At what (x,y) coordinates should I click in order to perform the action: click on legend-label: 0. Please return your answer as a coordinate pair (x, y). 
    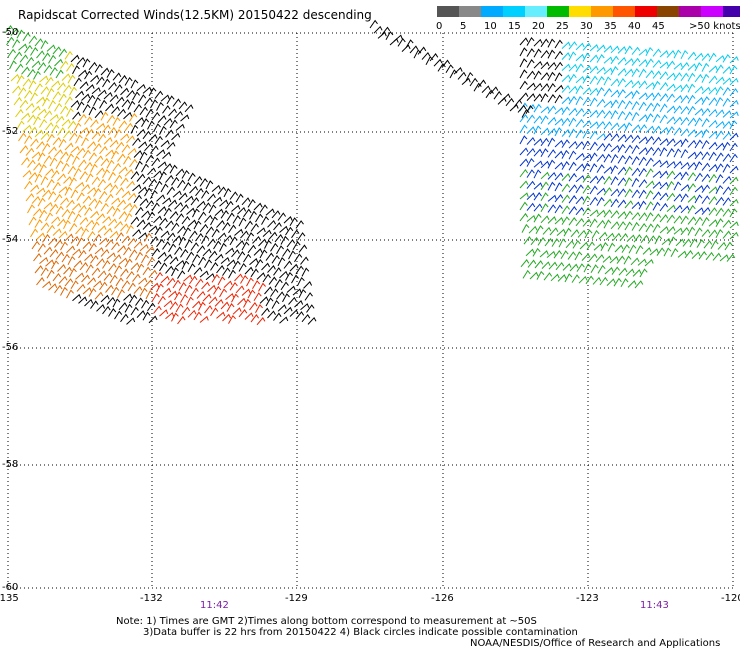
    Looking at the image, I should click on (439, 26).